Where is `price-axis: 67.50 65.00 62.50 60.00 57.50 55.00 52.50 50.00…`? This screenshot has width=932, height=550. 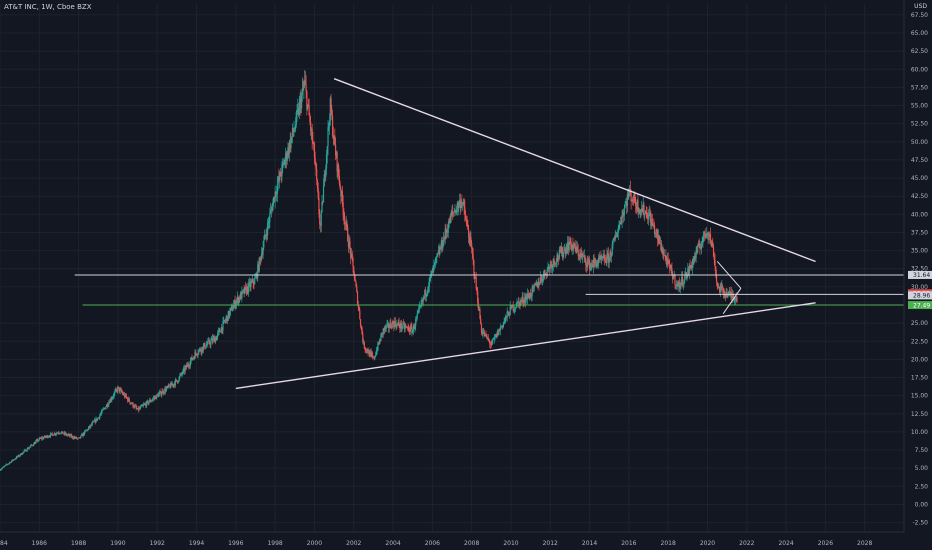
price-axis: 67.50 65.00 62.50 60.00 57.50 55.00 52.50 50.00… is located at coordinates (919, 269).